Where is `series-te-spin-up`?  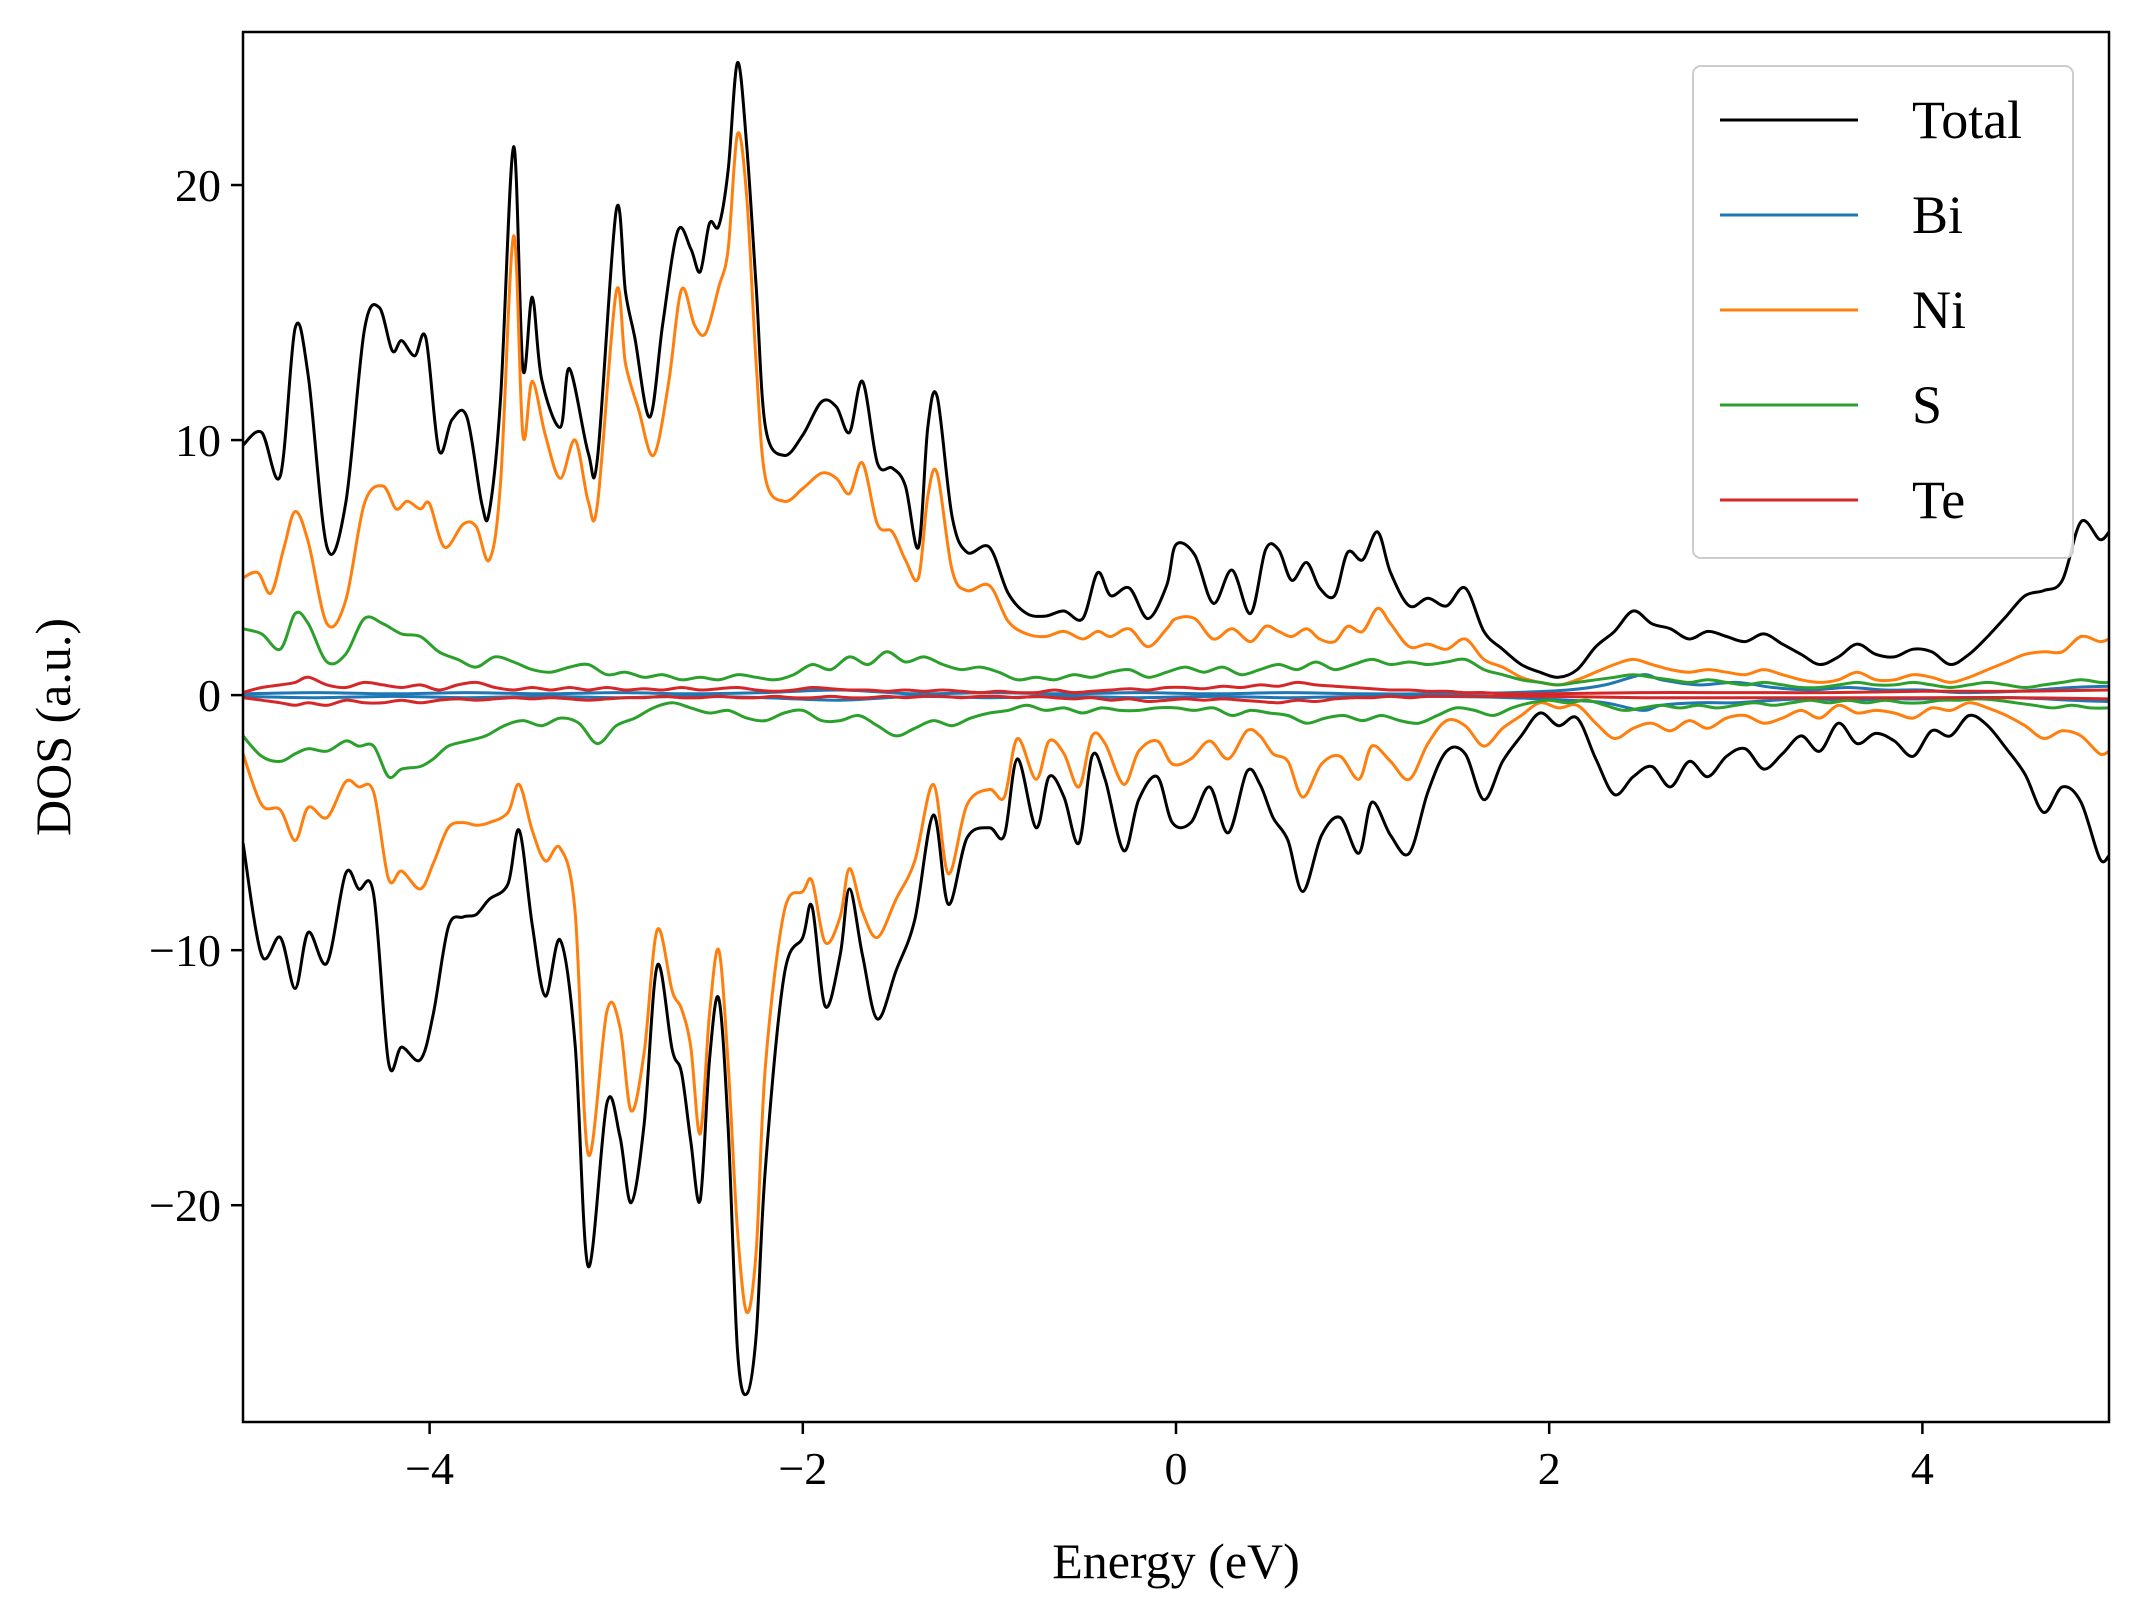 series-te-spin-up is located at coordinates (1176, 685).